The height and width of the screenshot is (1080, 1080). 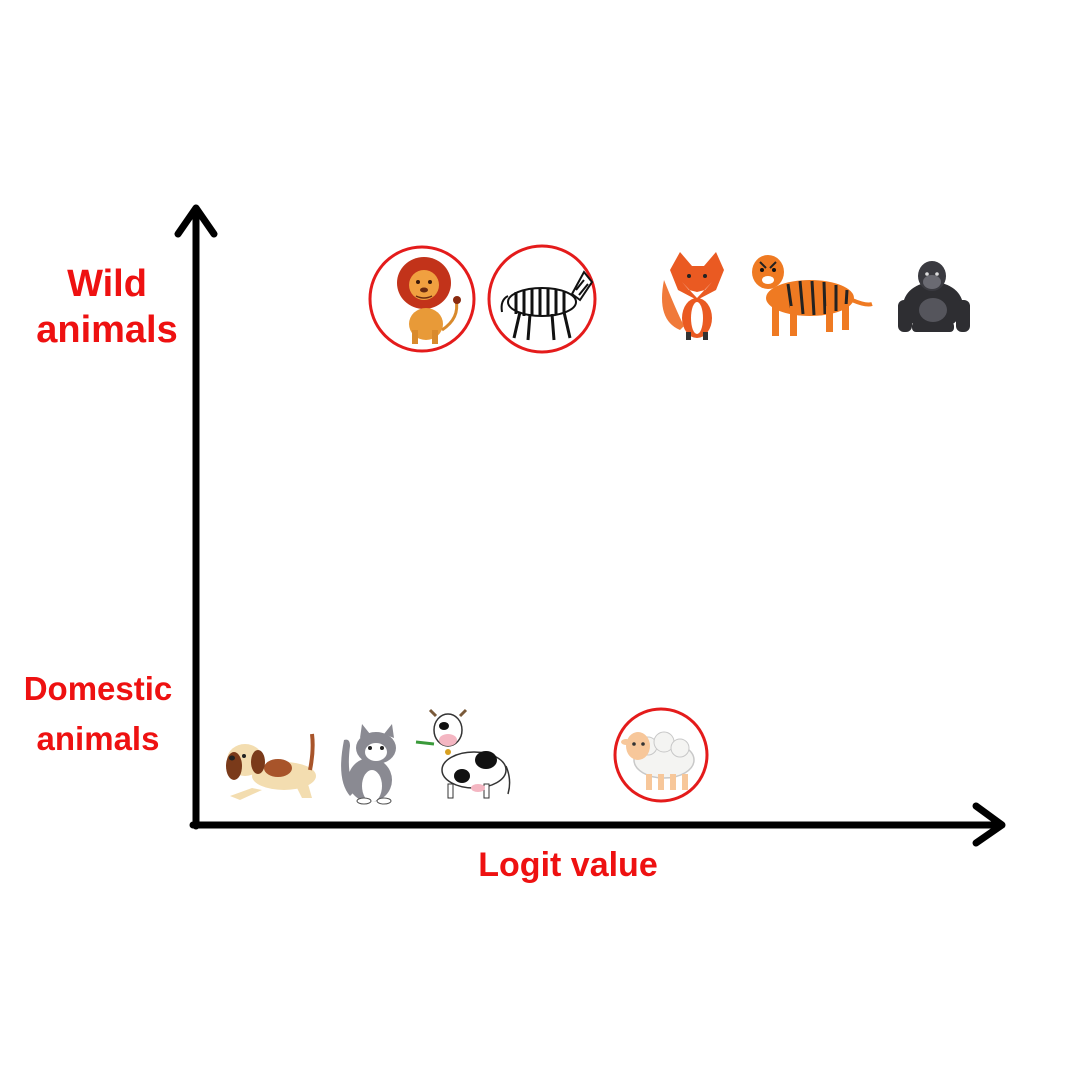 What do you see at coordinates (463, 753) in the screenshot?
I see `cow-icon` at bounding box center [463, 753].